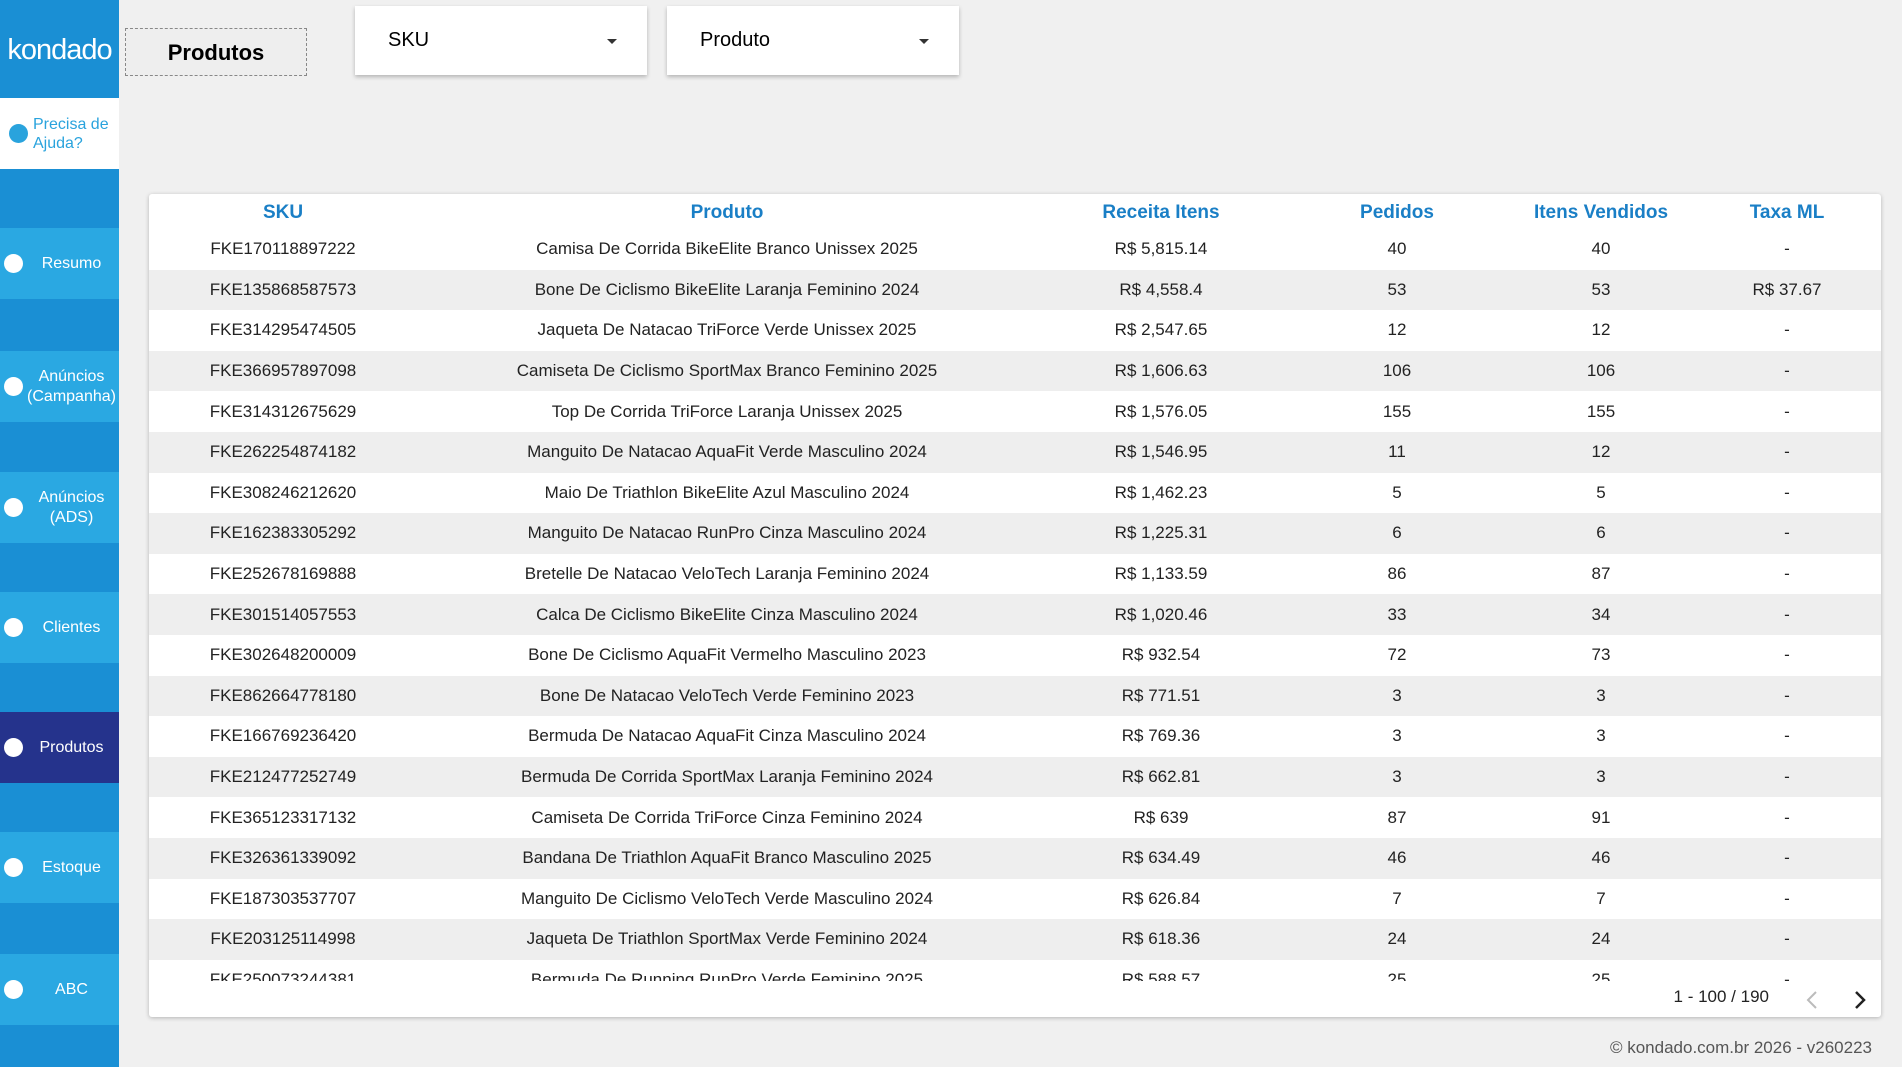 The height and width of the screenshot is (1067, 1902). I want to click on table-cell: FKE170118897222, so click(283, 249).